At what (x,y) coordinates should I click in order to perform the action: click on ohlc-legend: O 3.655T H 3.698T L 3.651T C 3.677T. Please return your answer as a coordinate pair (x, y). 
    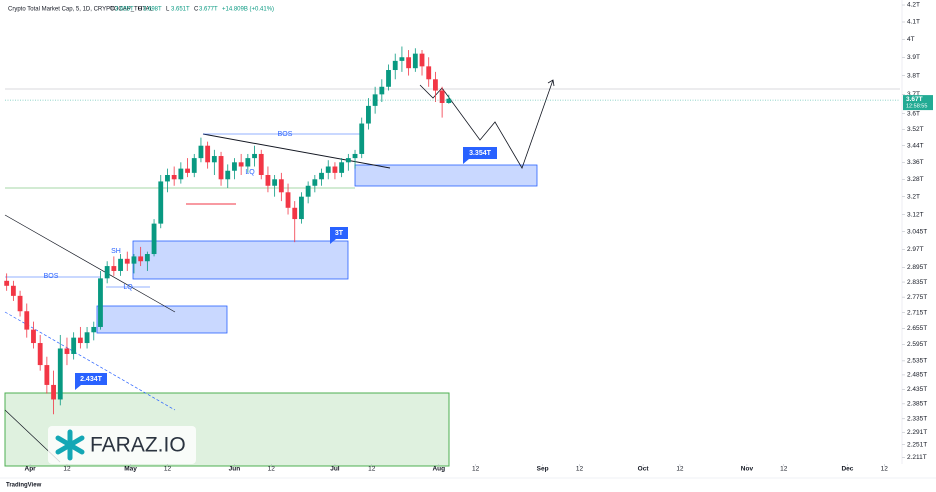
    Looking at the image, I should click on (164, 10).